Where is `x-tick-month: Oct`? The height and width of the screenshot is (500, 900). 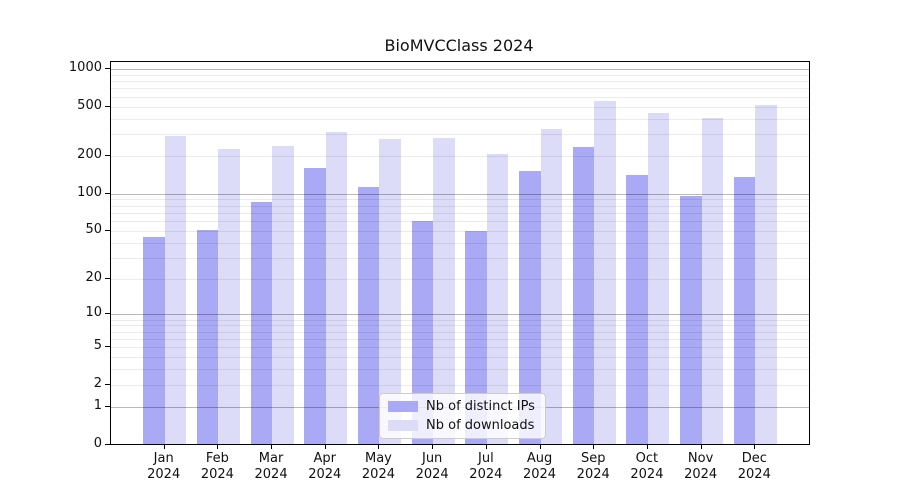
x-tick-month: Oct is located at coordinates (647, 458).